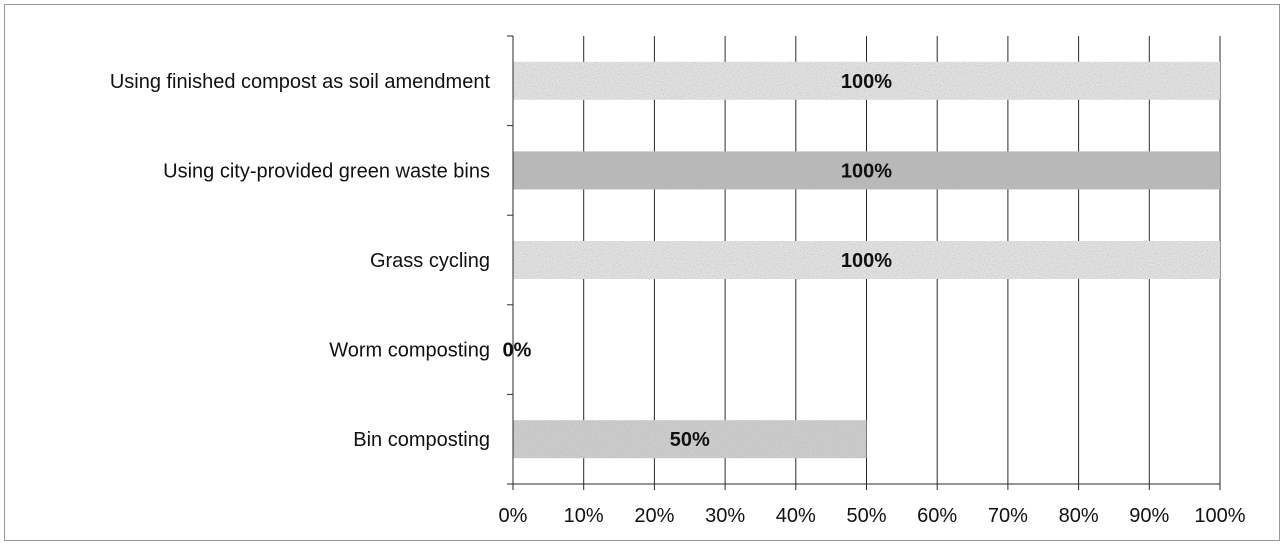 This screenshot has height=545, width=1286. What do you see at coordinates (421, 440) in the screenshot?
I see `category-label-4: Bin composting` at bounding box center [421, 440].